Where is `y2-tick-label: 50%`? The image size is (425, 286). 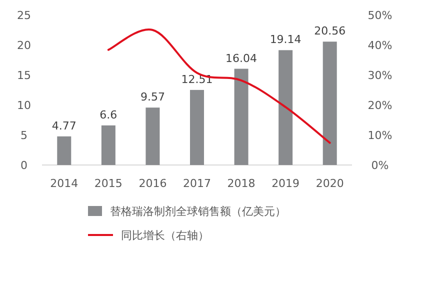
y2-tick-label: 50% is located at coordinates (380, 15).